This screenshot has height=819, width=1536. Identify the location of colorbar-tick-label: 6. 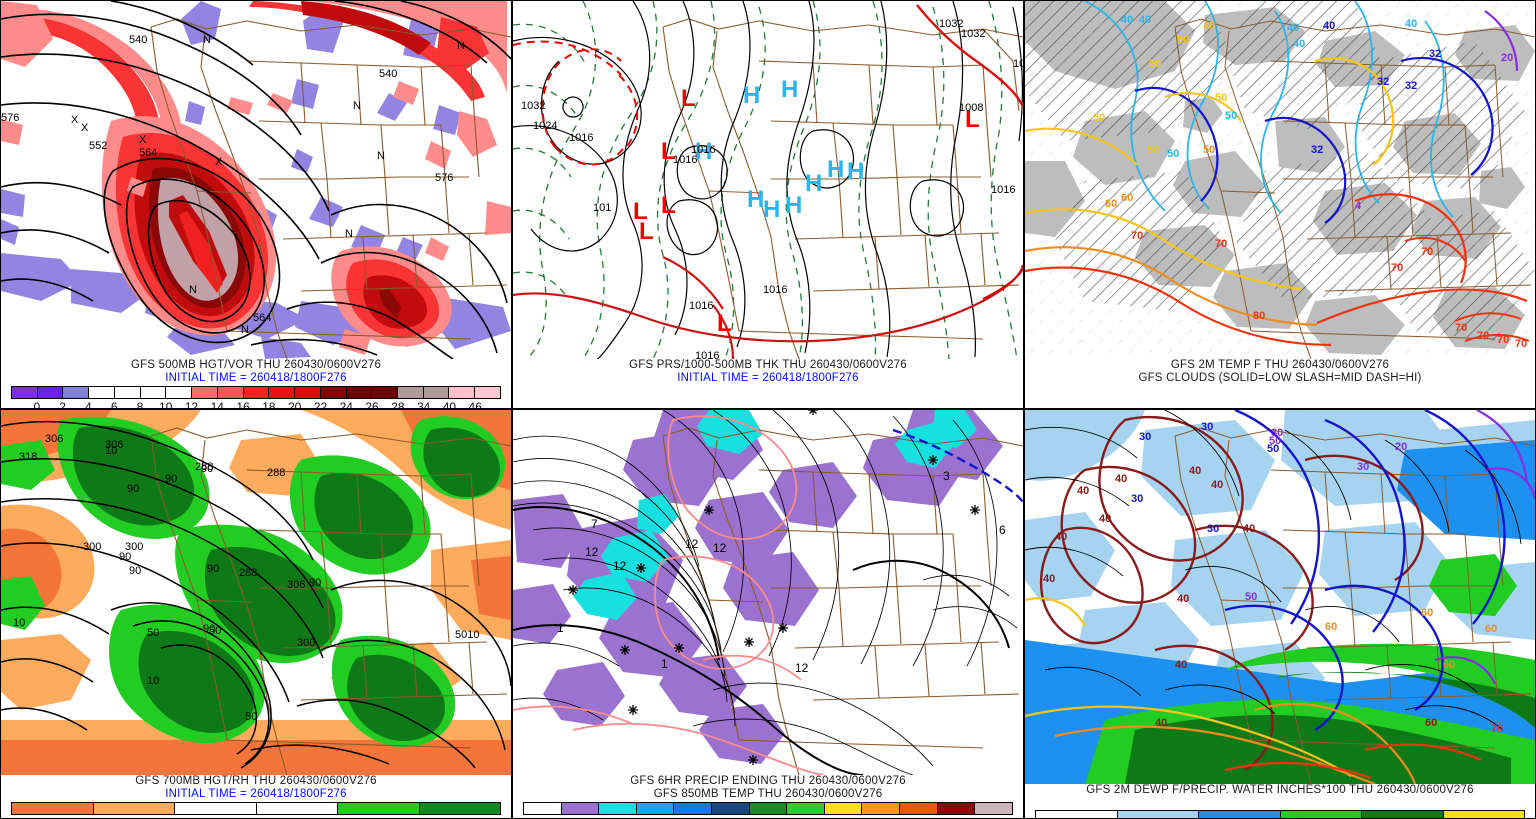
(114, 404).